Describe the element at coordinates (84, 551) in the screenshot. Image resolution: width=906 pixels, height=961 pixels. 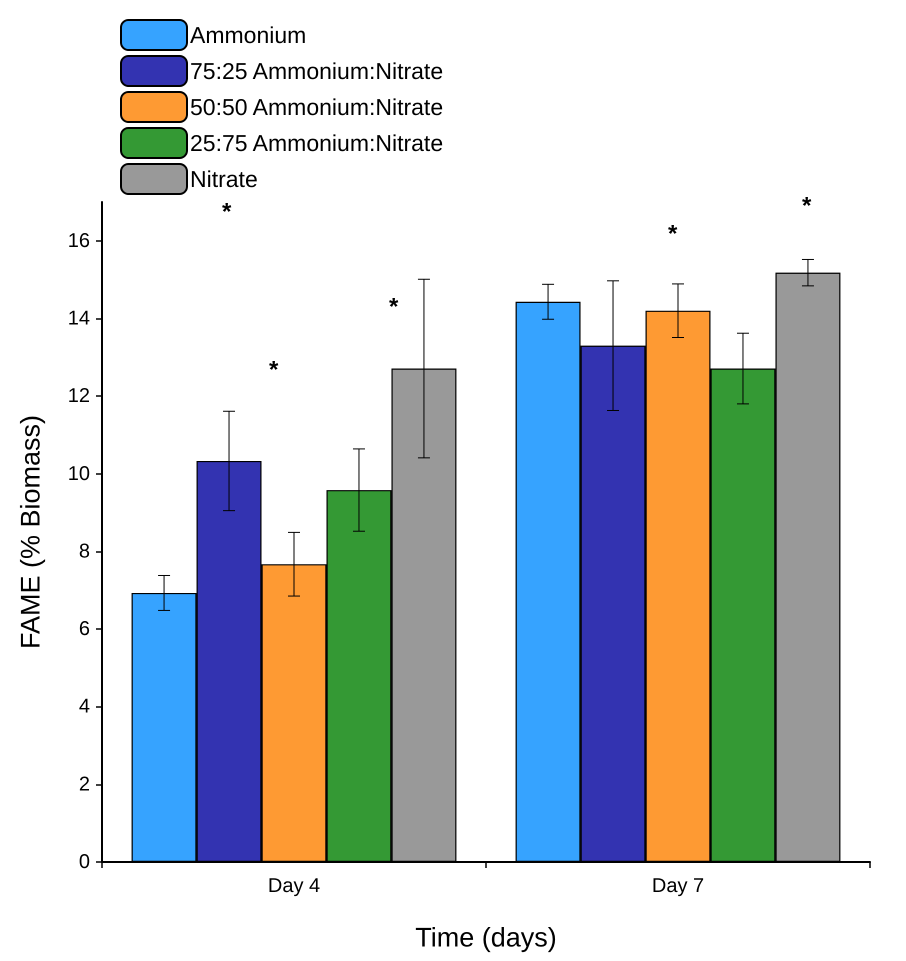
I see `y-tick-label: 8` at that location.